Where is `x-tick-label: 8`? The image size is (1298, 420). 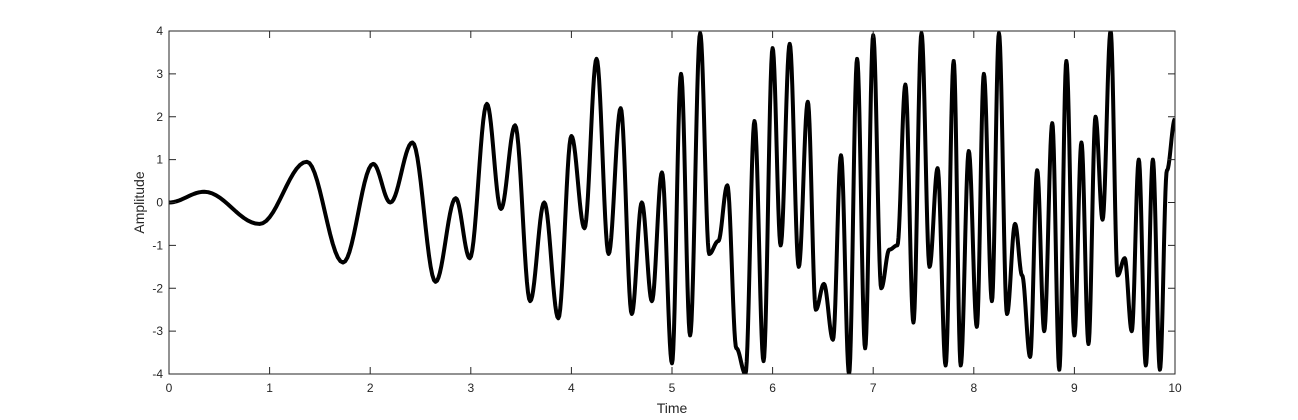 x-tick-label: 8 is located at coordinates (973, 388).